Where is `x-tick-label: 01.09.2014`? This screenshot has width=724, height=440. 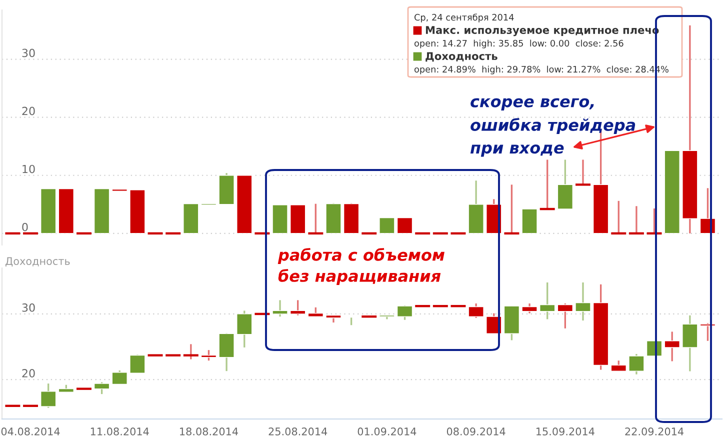
x-tick-label: 01.09.2014 is located at coordinates (387, 432).